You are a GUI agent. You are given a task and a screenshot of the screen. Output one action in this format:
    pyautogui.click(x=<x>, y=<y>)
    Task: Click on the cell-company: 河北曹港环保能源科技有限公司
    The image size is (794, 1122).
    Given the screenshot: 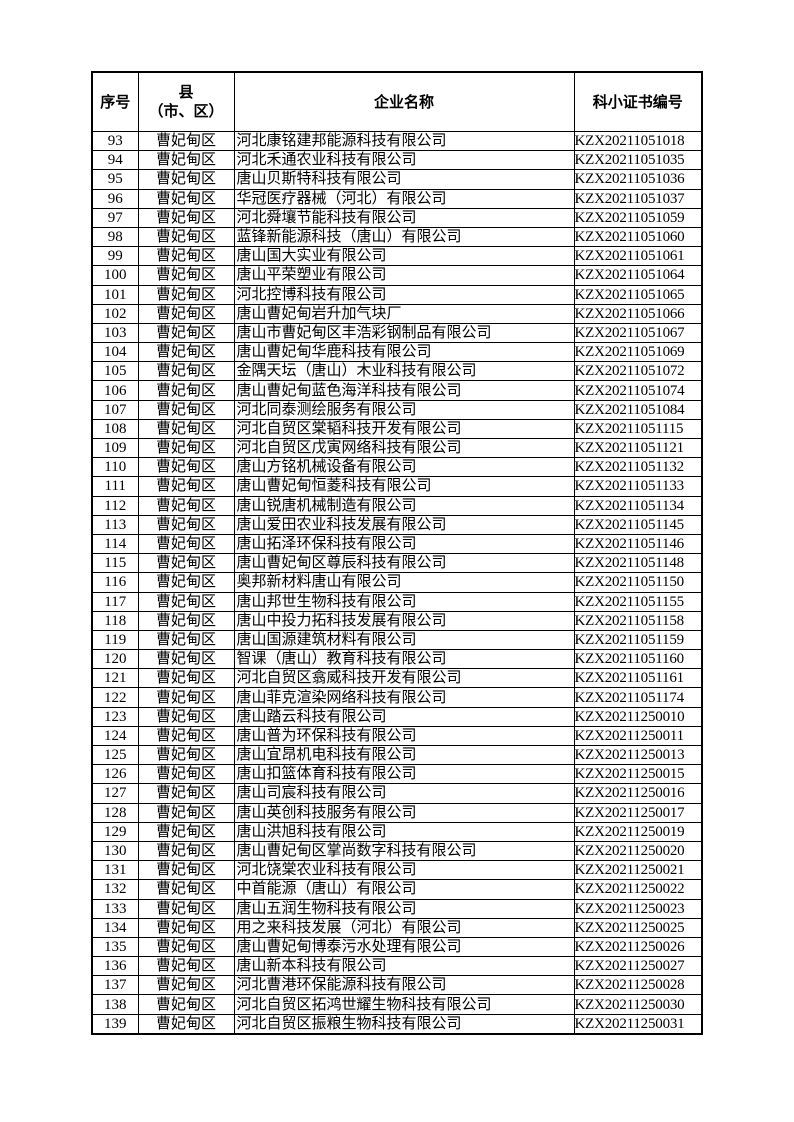 What is the action you would take?
    pyautogui.click(x=404, y=985)
    